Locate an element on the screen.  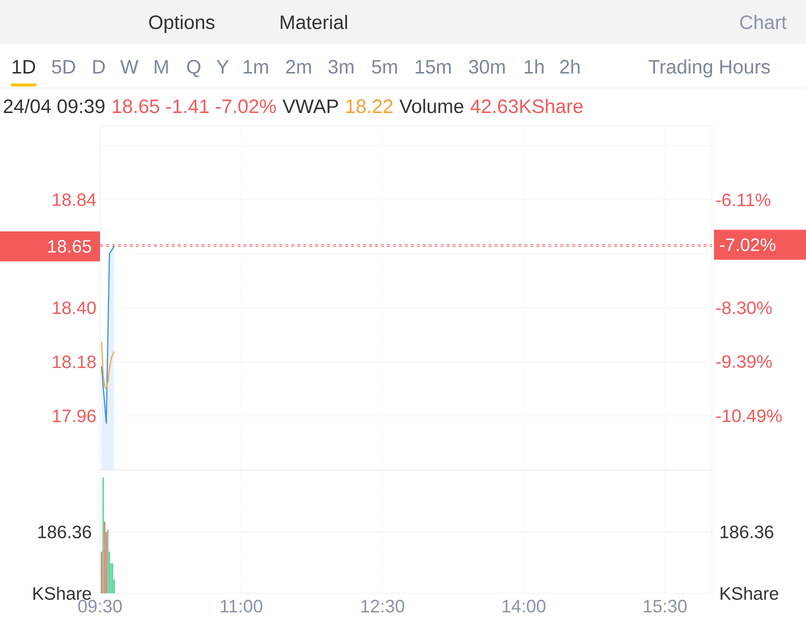
text: 1m is located at coordinates (256, 67).